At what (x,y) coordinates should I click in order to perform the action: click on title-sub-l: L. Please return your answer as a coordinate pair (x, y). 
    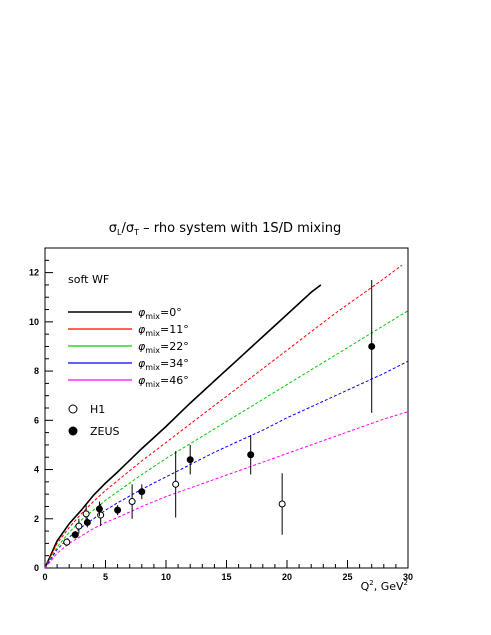
    Looking at the image, I should click on (119, 232).